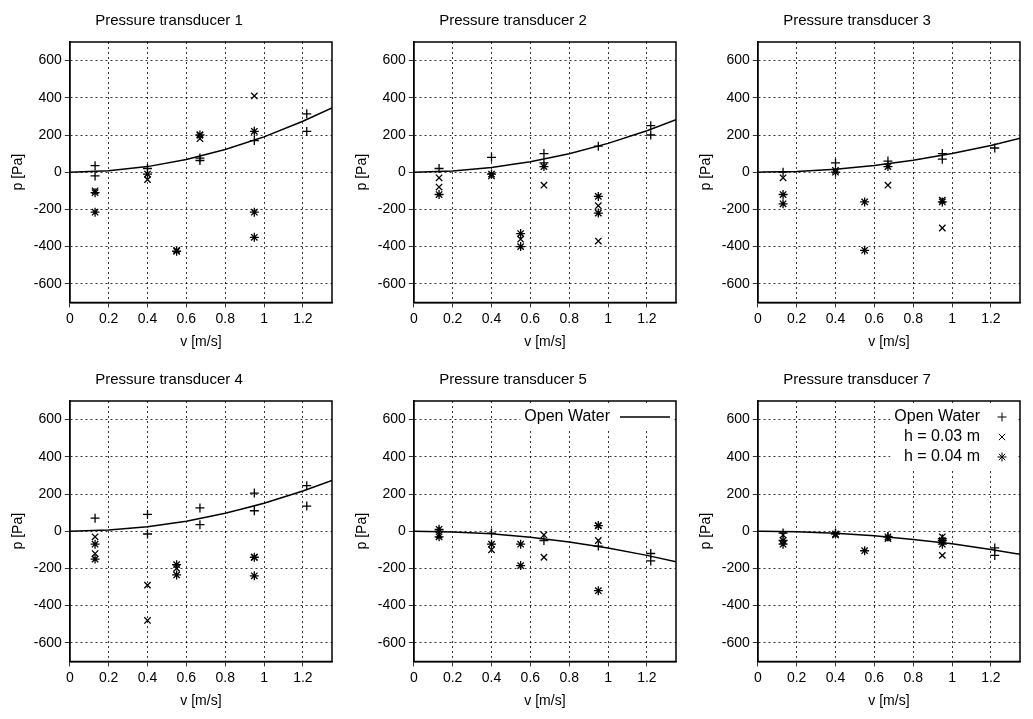 The image size is (1033, 719). I want to click on legend-label: h = 0.03 m, so click(941, 436).